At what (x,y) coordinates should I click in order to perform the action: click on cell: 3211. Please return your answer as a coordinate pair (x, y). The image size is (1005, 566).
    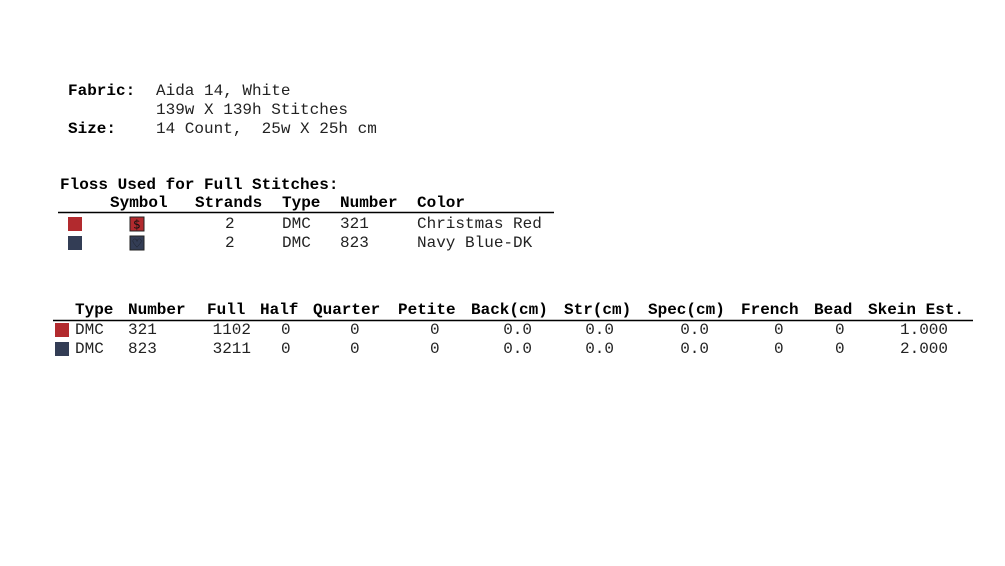
    Looking at the image, I should click on (232, 349).